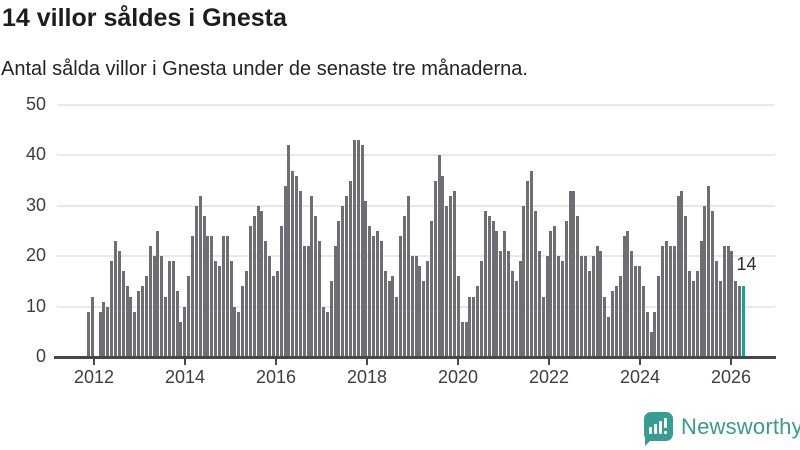 The width and height of the screenshot is (800, 450). I want to click on y-axis-label: 0, so click(40, 356).